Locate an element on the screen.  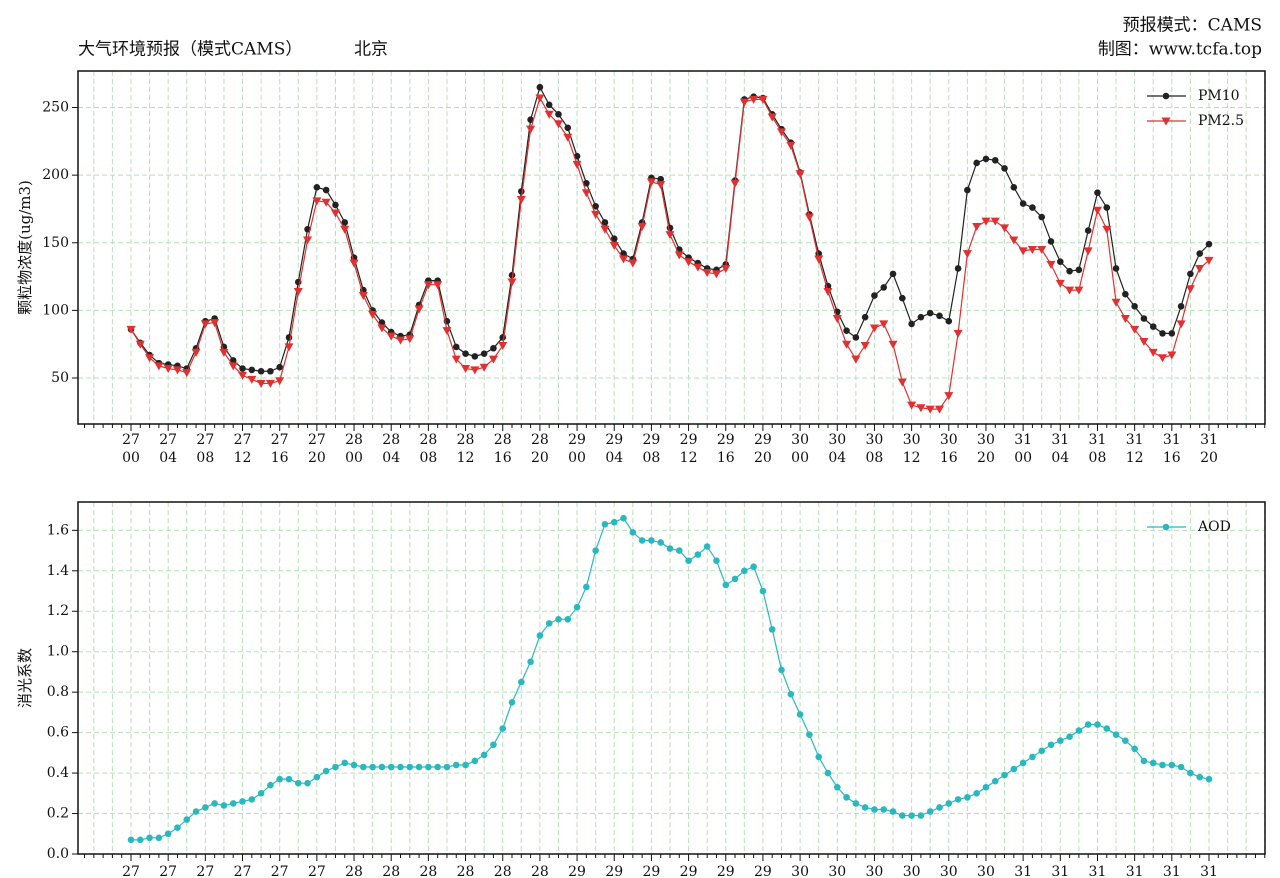
x-tick-label: 28 12 is located at coordinates (466, 449).